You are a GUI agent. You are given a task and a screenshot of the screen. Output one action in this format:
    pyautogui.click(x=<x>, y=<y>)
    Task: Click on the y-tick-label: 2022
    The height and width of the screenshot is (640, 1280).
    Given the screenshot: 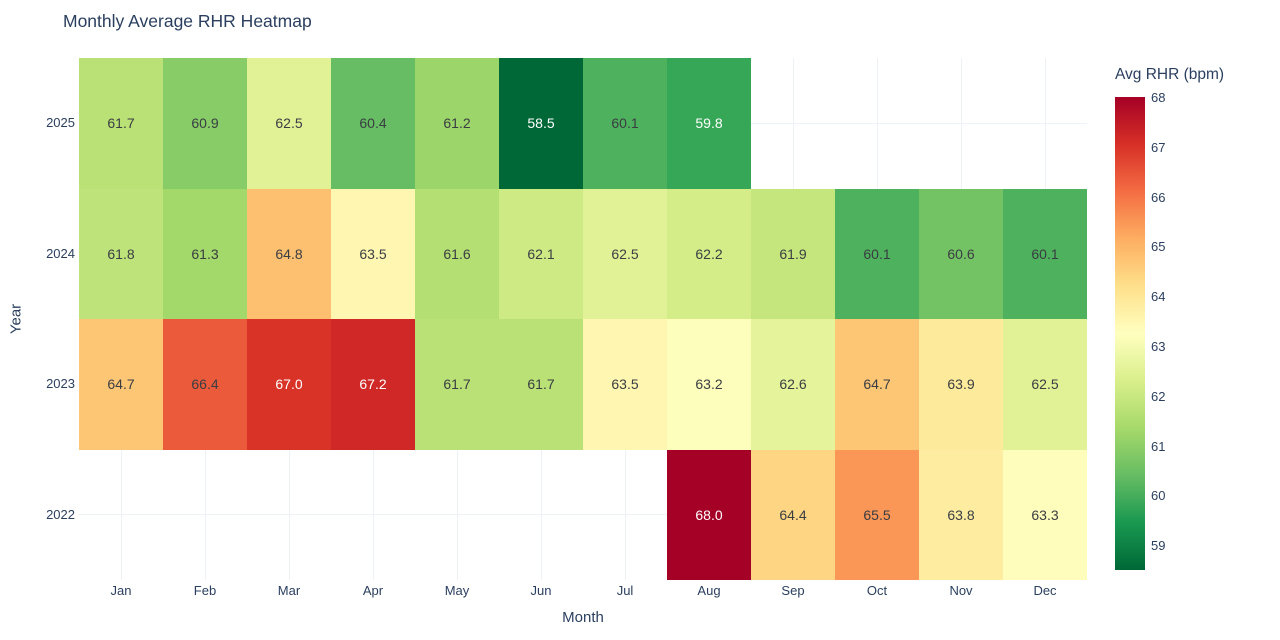 What is the action you would take?
    pyautogui.click(x=60, y=514)
    